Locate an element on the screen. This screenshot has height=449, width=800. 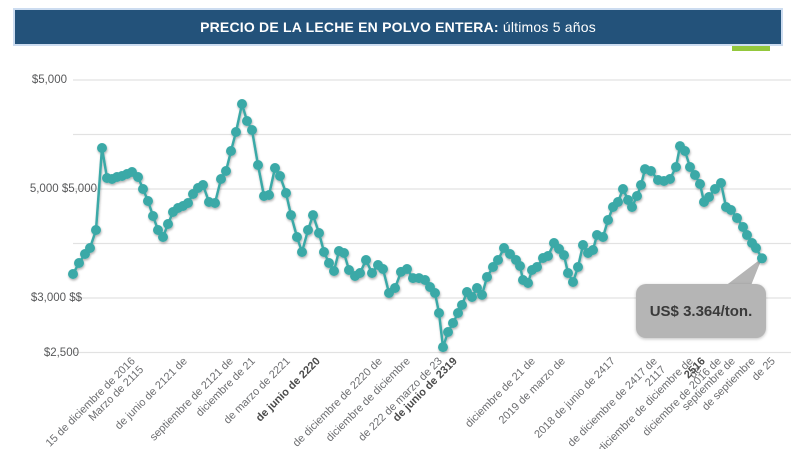
y-axis-label: $5,000 is located at coordinates (49, 80).